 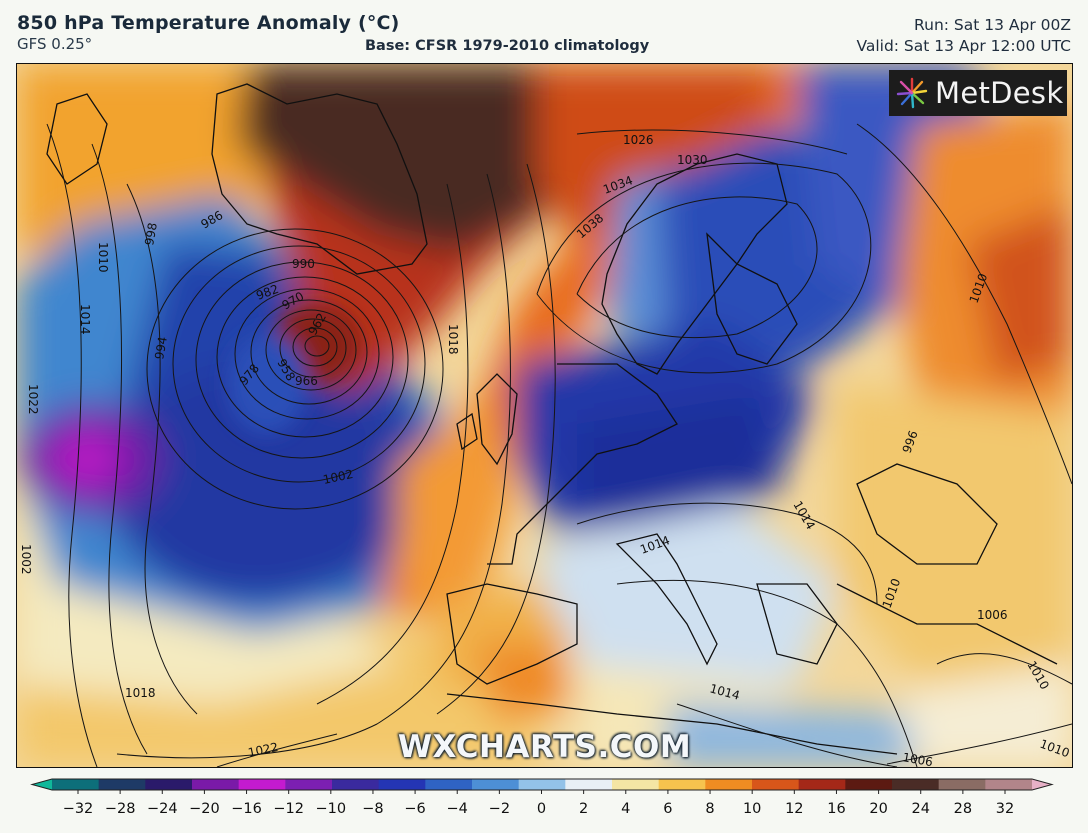 What do you see at coordinates (541, 809) in the screenshot?
I see `colorbar-tick-label: 0` at bounding box center [541, 809].